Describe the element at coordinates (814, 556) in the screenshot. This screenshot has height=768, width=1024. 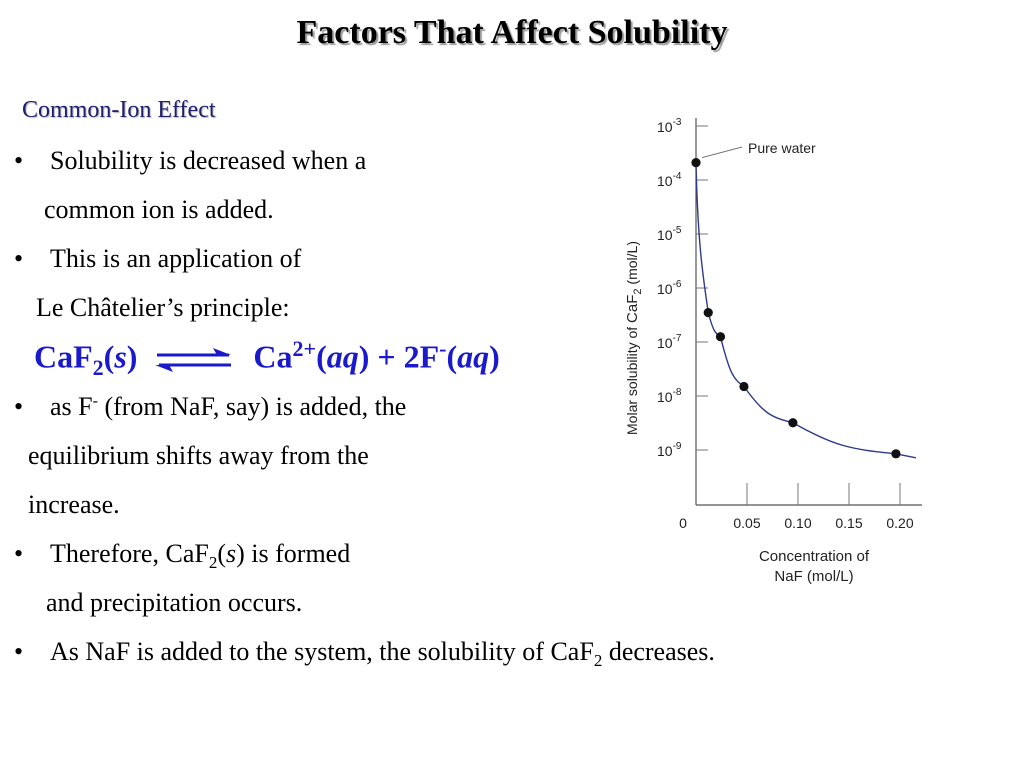
I see `x-axis-label-line-1: Concentration of` at that location.